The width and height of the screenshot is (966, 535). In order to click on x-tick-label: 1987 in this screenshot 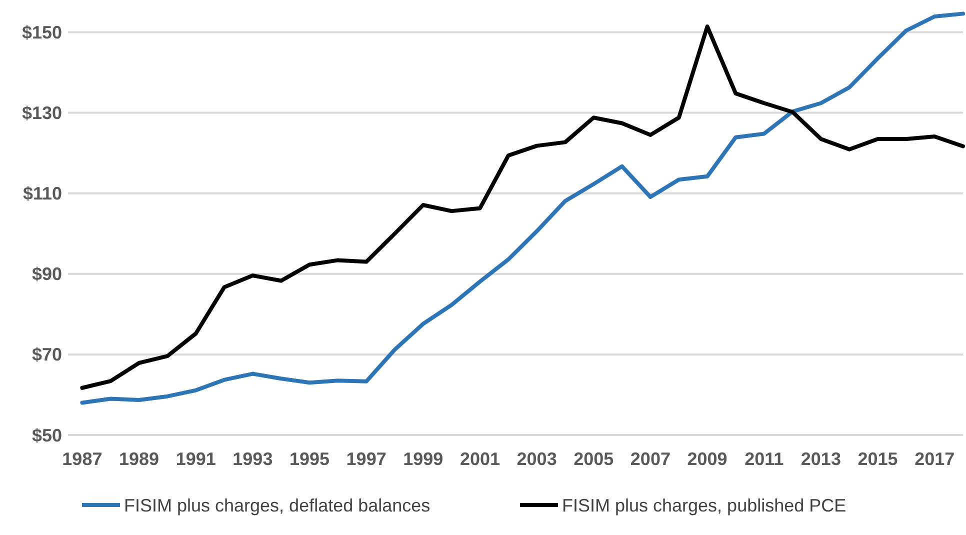, I will do `click(82, 459)`.